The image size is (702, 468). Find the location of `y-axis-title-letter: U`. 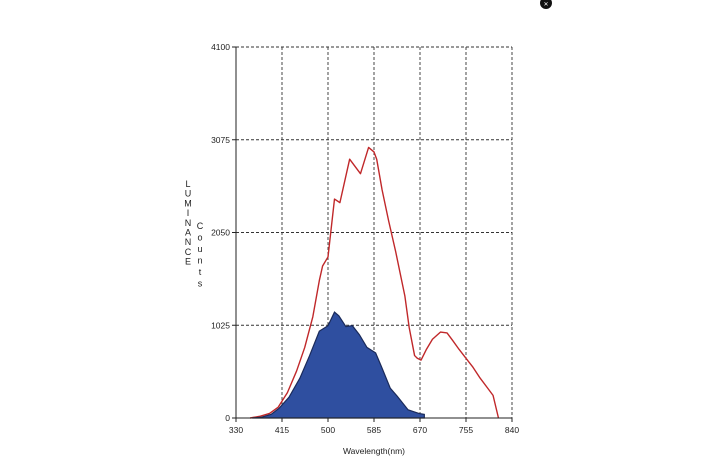

y-axis-title-letter: U is located at coordinates (188, 194).